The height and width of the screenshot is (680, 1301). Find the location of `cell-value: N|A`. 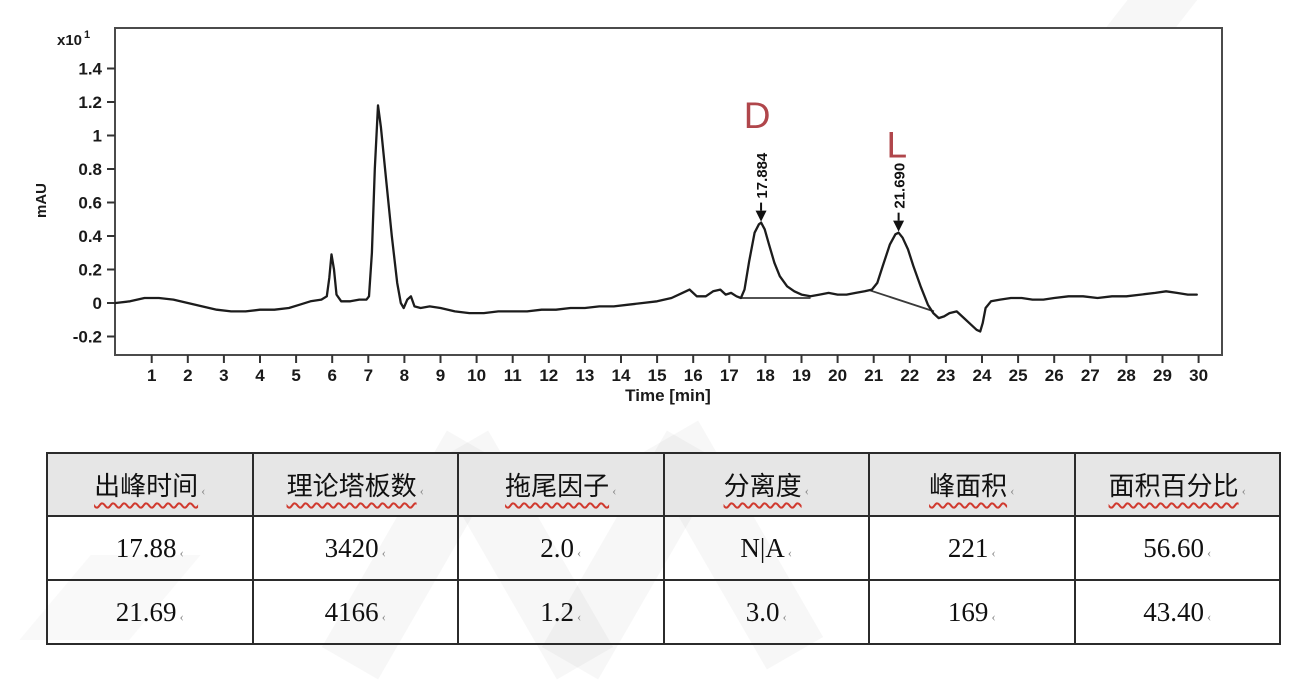

cell-value: N|A is located at coordinates (762, 547).